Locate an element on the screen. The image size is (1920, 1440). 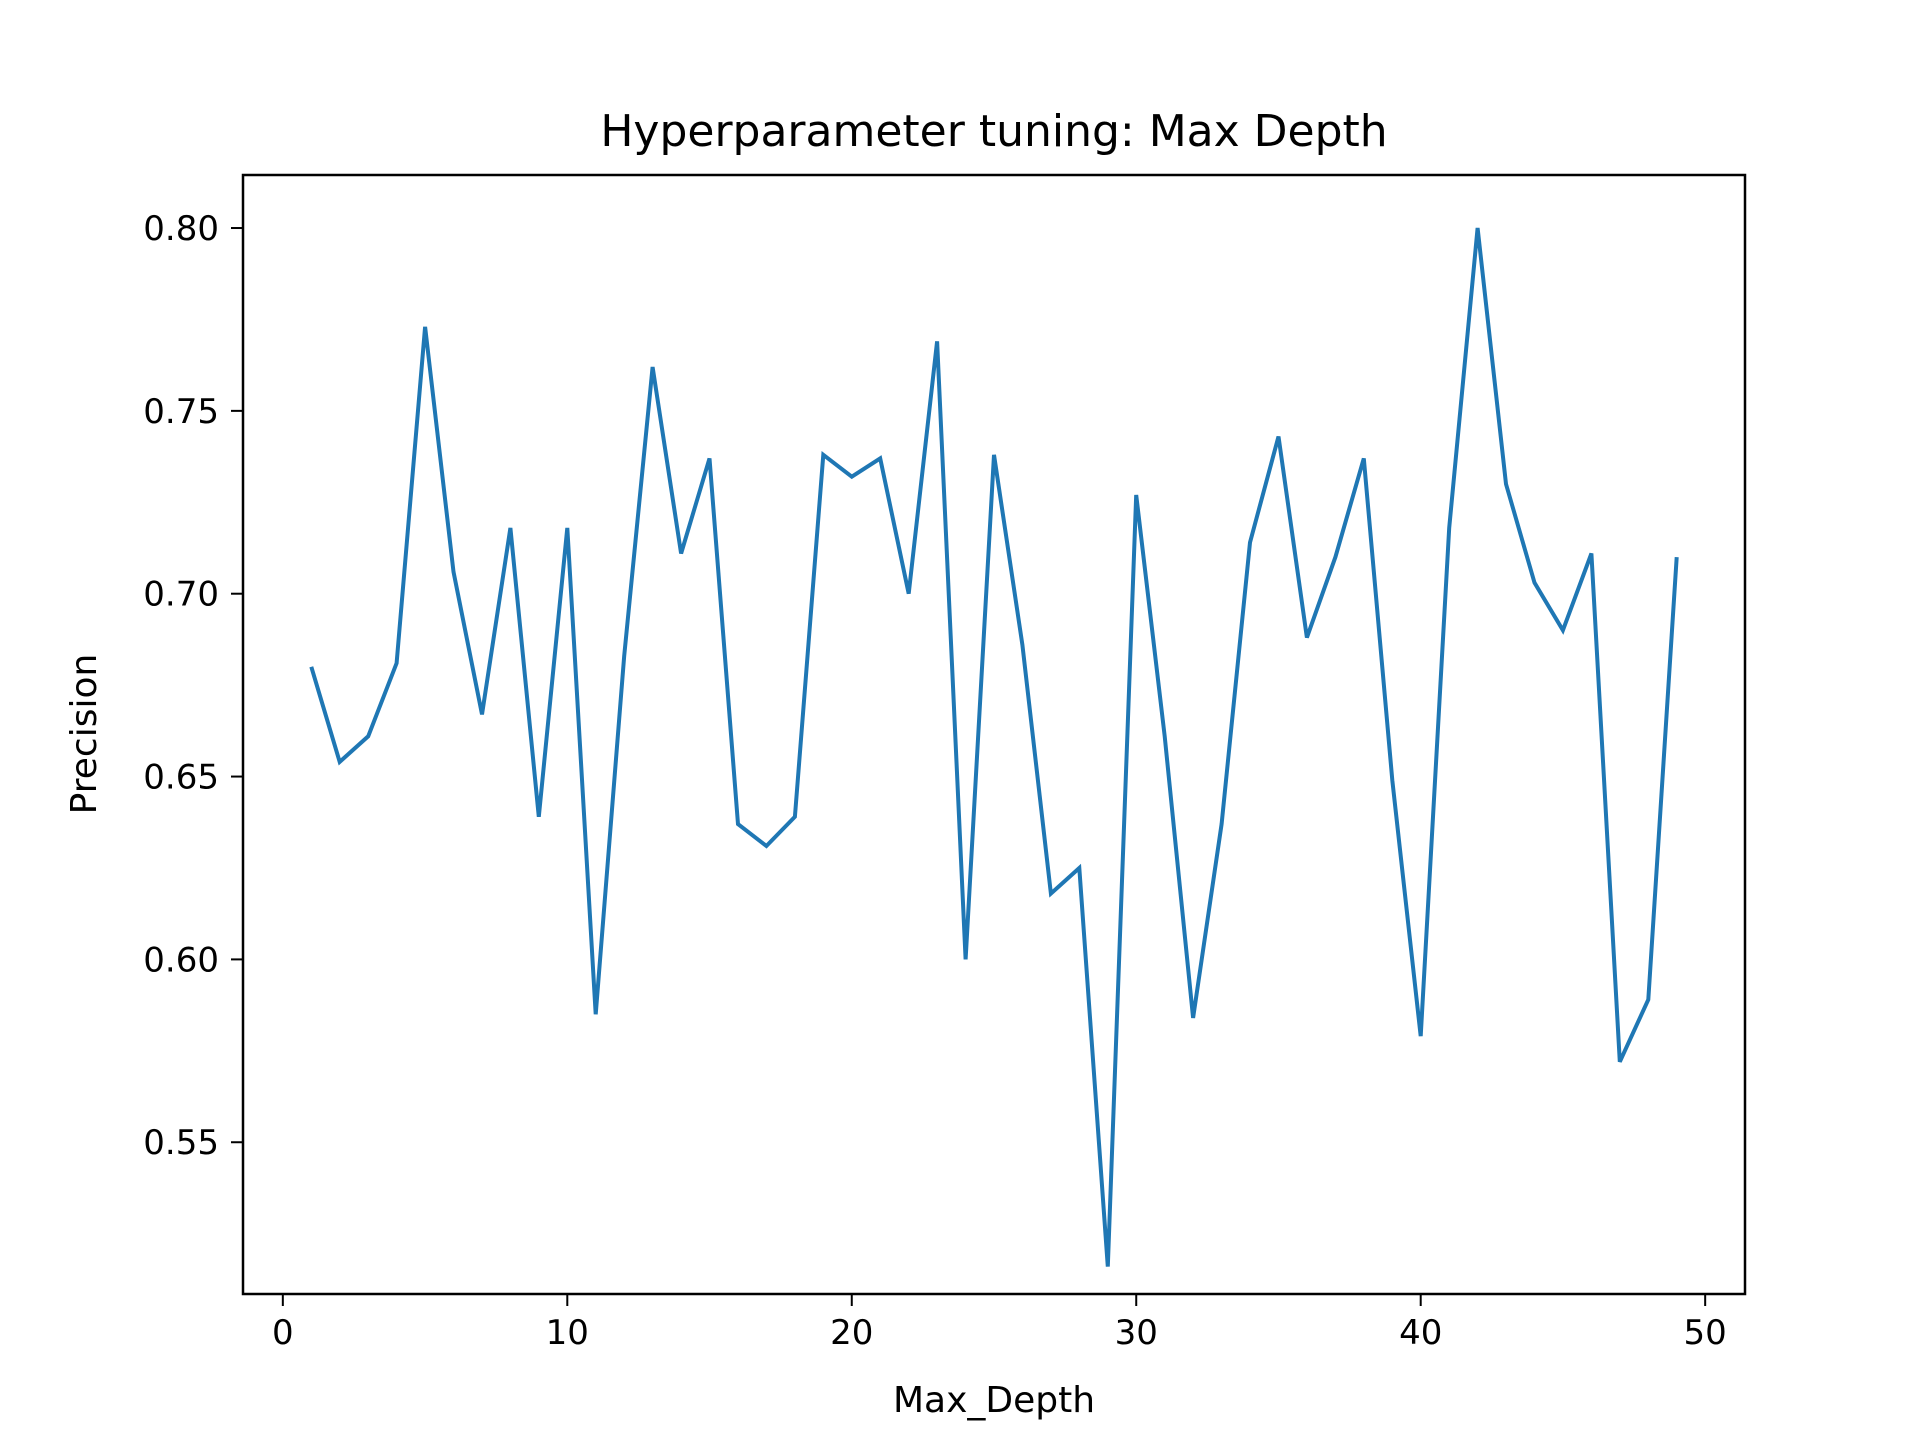
x-tick-label: 0 is located at coordinates (283, 1333).